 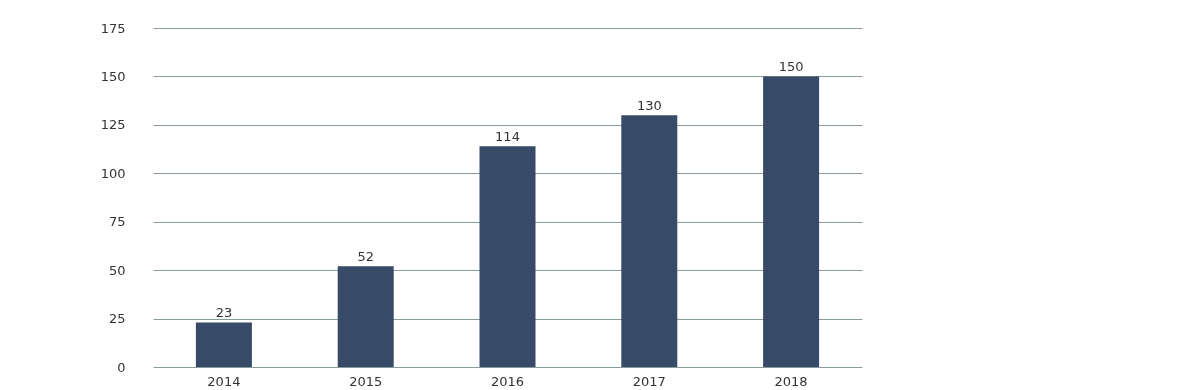 What do you see at coordinates (113, 173) in the screenshot?
I see `y-tick-label: 100` at bounding box center [113, 173].